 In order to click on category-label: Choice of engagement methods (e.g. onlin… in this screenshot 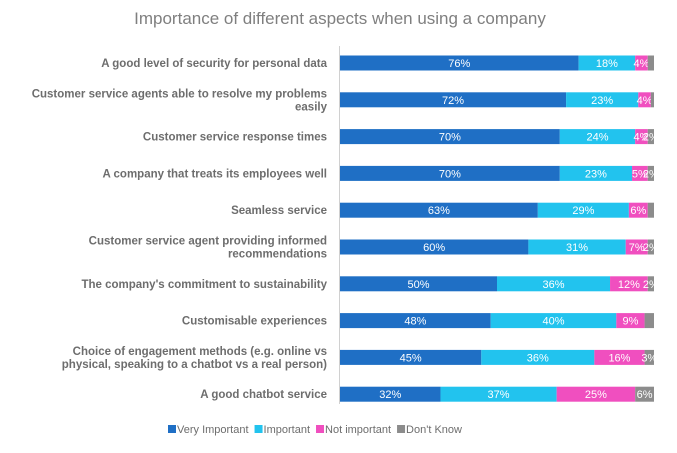, I will do `click(200, 352)`.